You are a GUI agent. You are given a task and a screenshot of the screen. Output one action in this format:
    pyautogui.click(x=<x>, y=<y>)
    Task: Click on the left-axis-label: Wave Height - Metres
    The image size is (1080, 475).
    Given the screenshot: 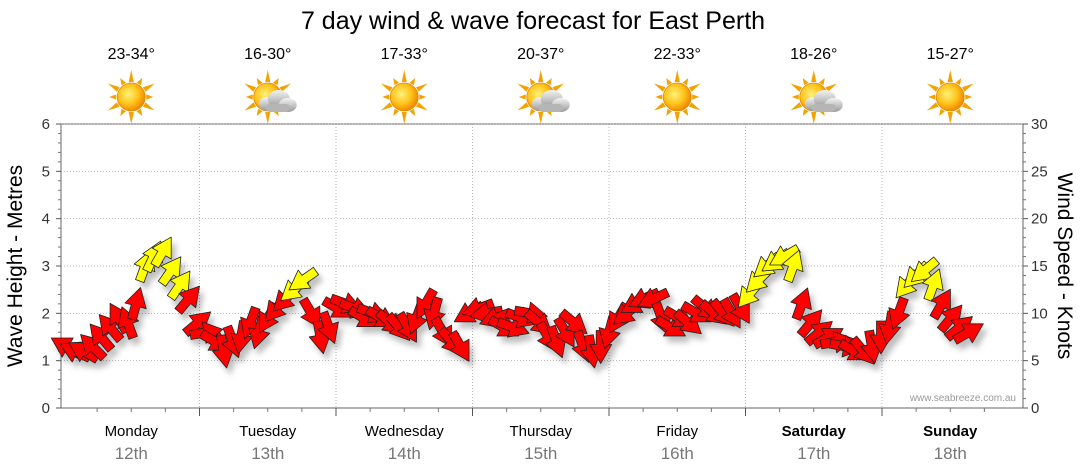 What is the action you would take?
    pyautogui.click(x=15, y=266)
    